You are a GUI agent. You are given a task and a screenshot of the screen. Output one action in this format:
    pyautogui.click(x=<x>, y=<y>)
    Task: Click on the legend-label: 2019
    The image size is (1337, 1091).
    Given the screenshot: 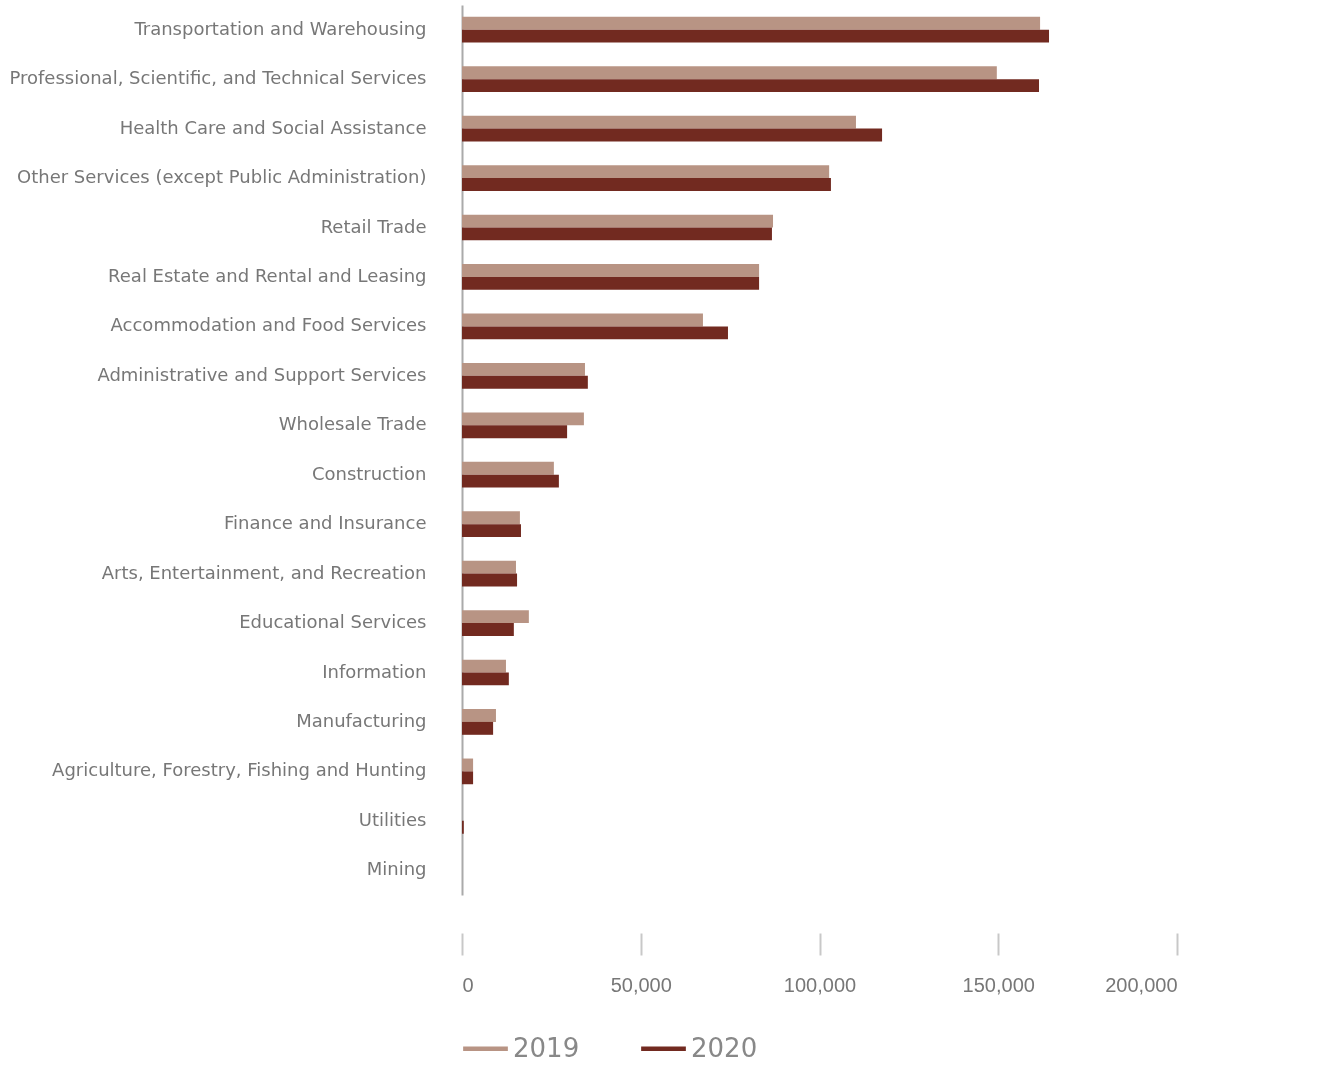 What is the action you would take?
    pyautogui.click(x=546, y=1047)
    